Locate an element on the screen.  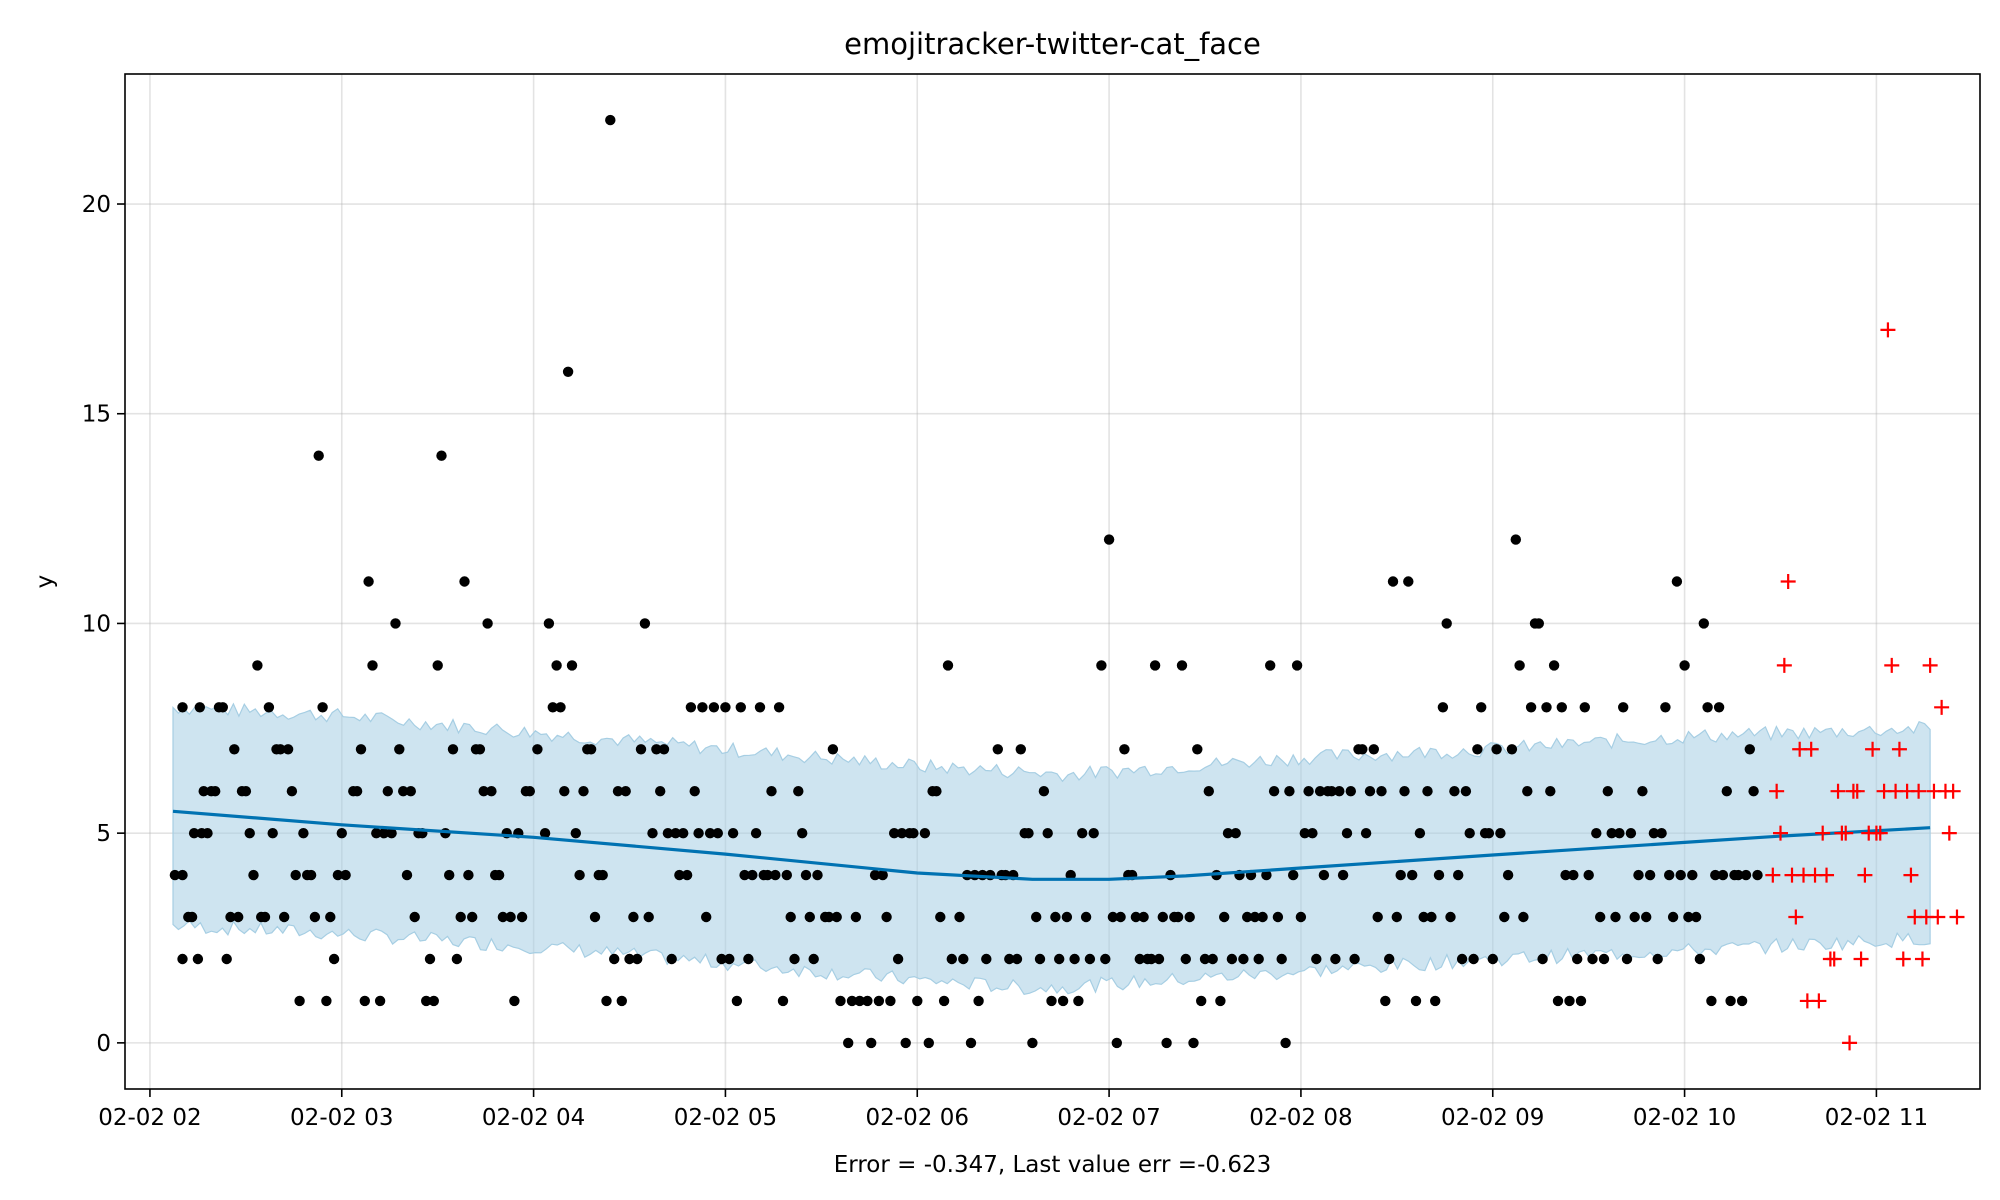
y-tick-label: 5 is located at coordinates (103, 834).